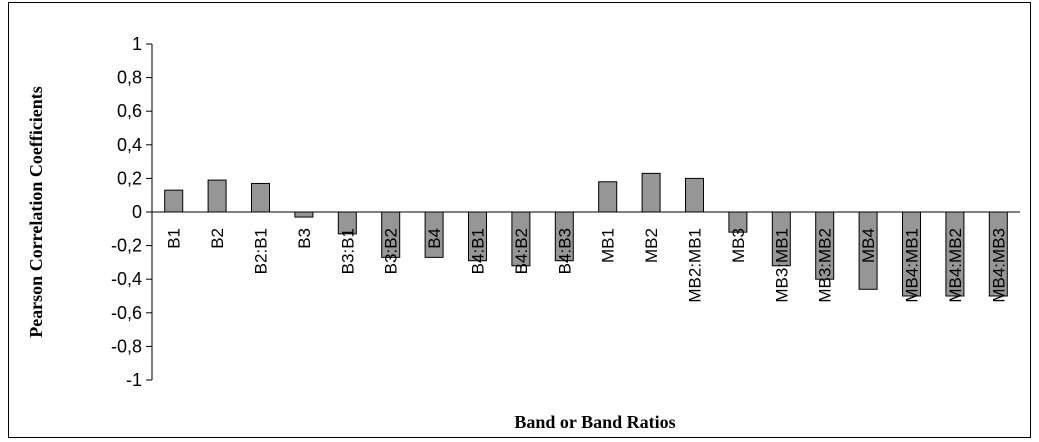 Image resolution: width=1039 pixels, height=442 pixels. Describe the element at coordinates (434, 238) in the screenshot. I see `x-tick-label: B4` at that location.